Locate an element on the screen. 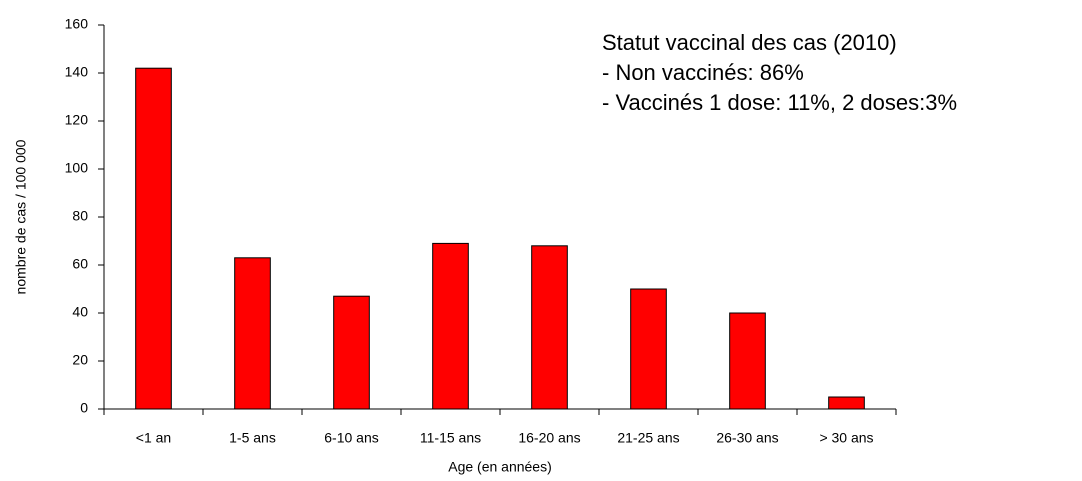  x-tick-label: 21-25 ans is located at coordinates (648, 438).